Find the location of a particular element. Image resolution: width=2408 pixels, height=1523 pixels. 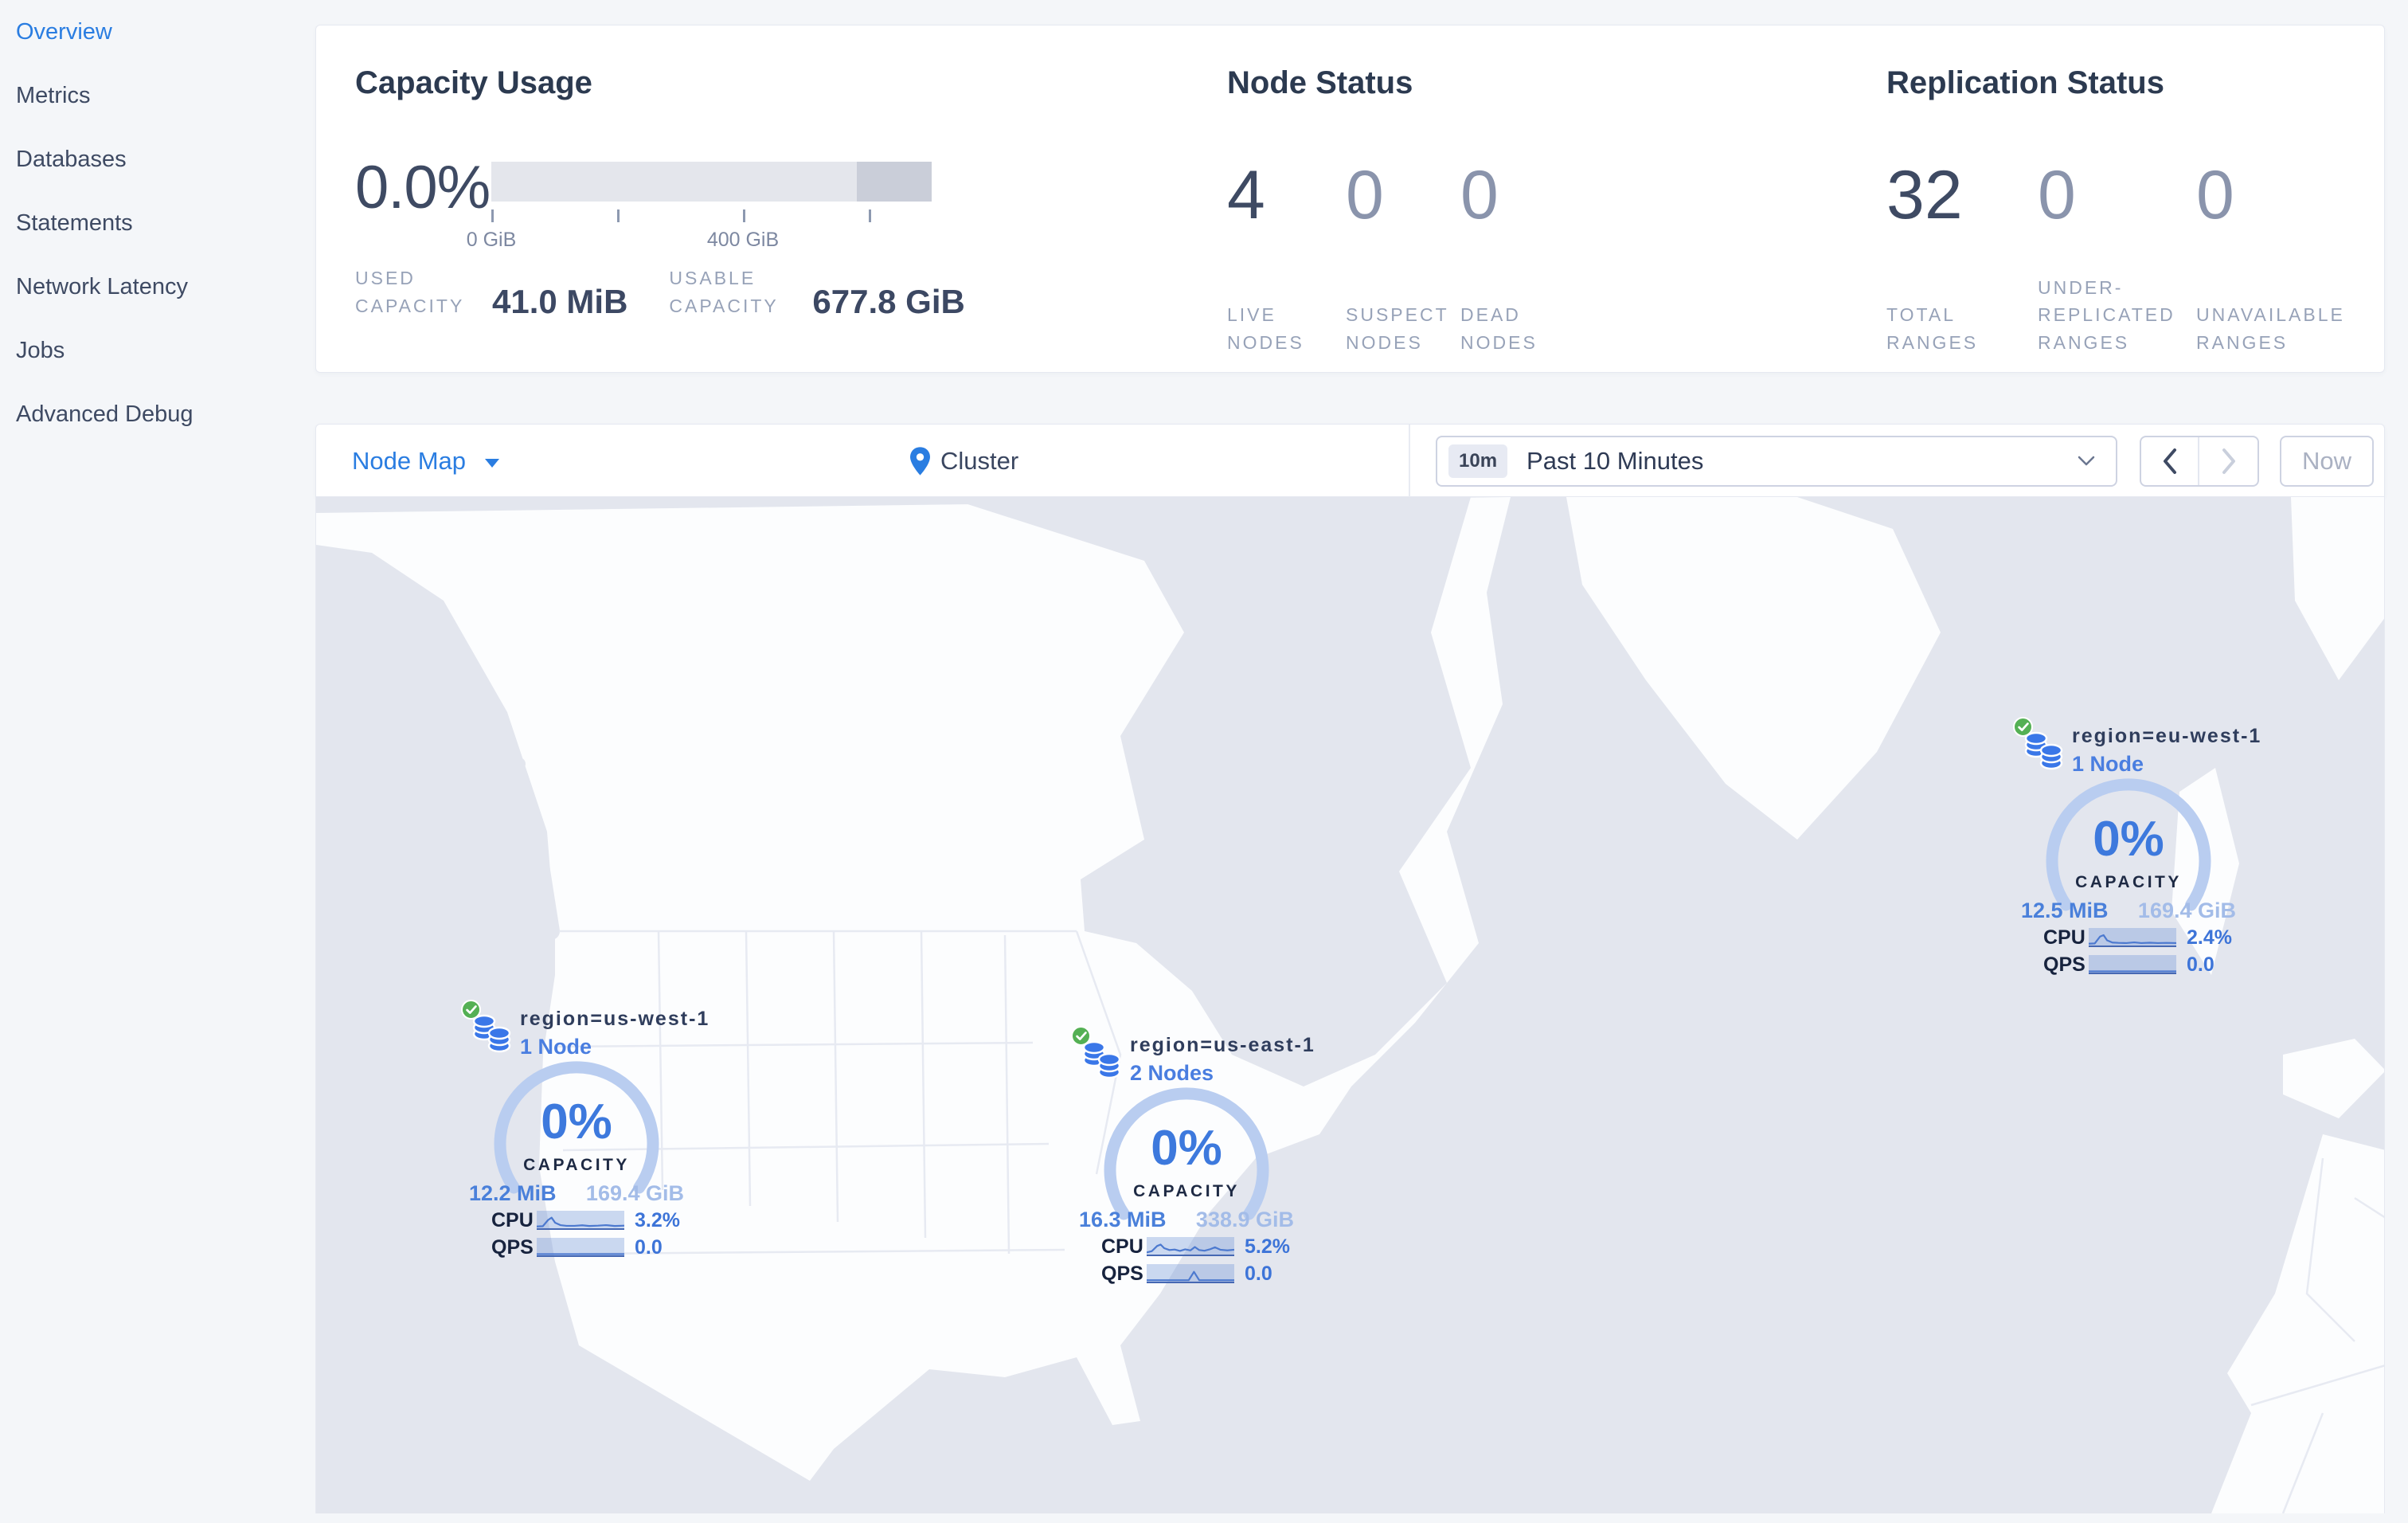

chevron-down-icon is located at coordinates (2086, 461).